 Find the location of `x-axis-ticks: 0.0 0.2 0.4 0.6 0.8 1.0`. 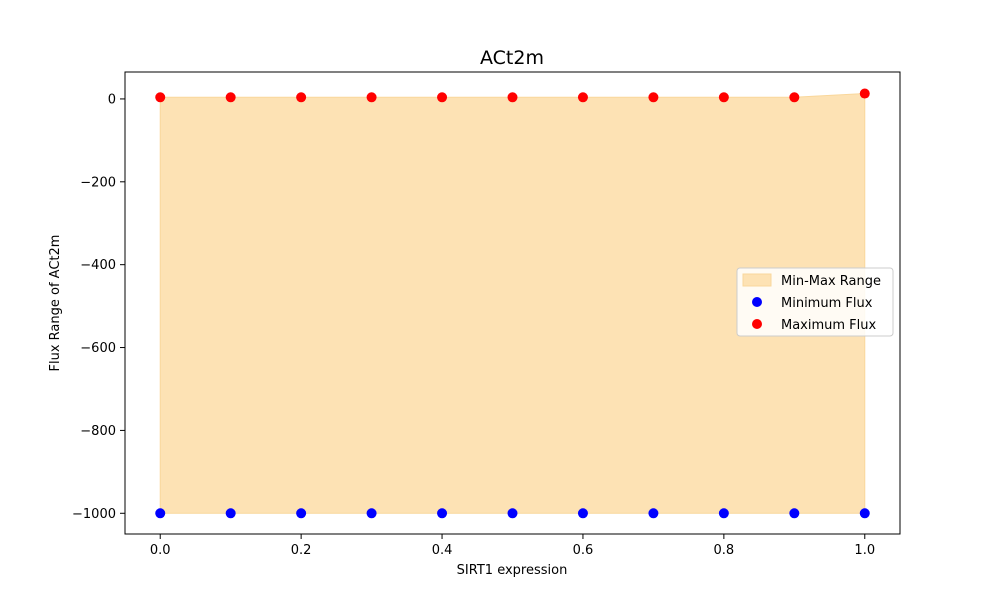

x-axis-ticks: 0.0 0.2 0.4 0.6 0.8 1.0 is located at coordinates (512, 546).